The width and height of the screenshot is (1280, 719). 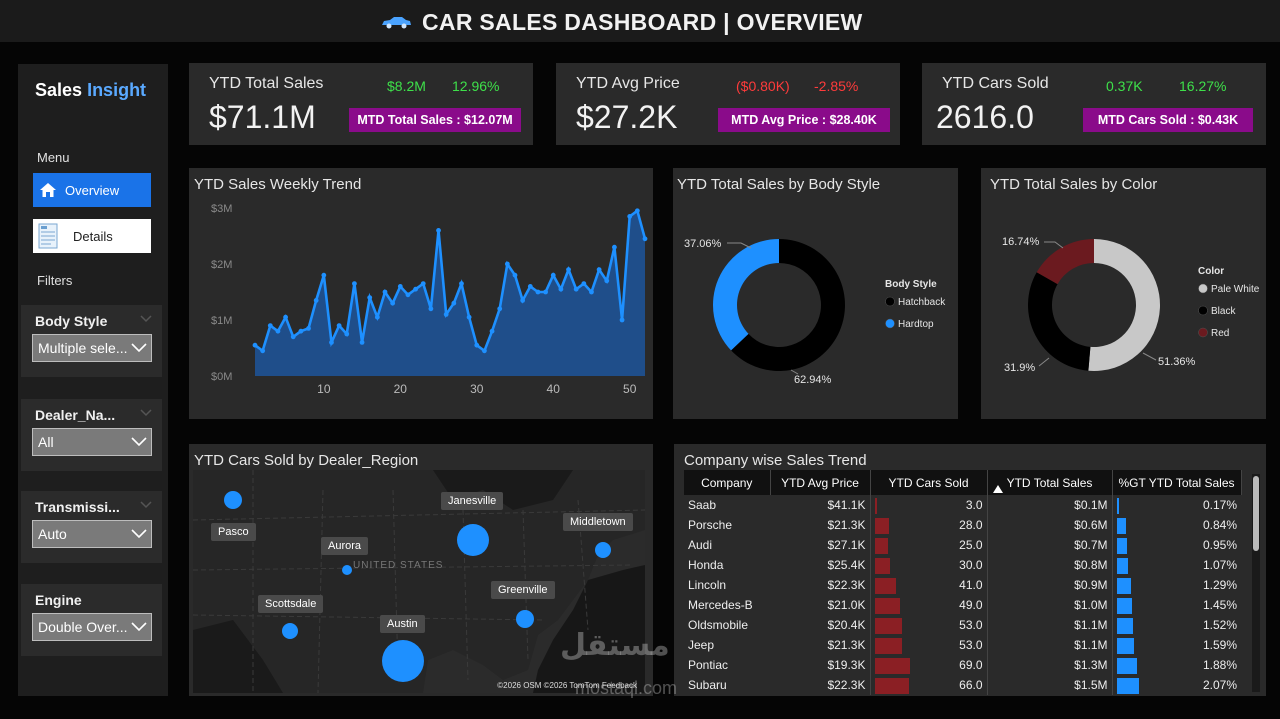 I want to click on table-row: Mercedes-B $21.0K 49.0 $1.0M 1.45%, so click(x=962, y=605).